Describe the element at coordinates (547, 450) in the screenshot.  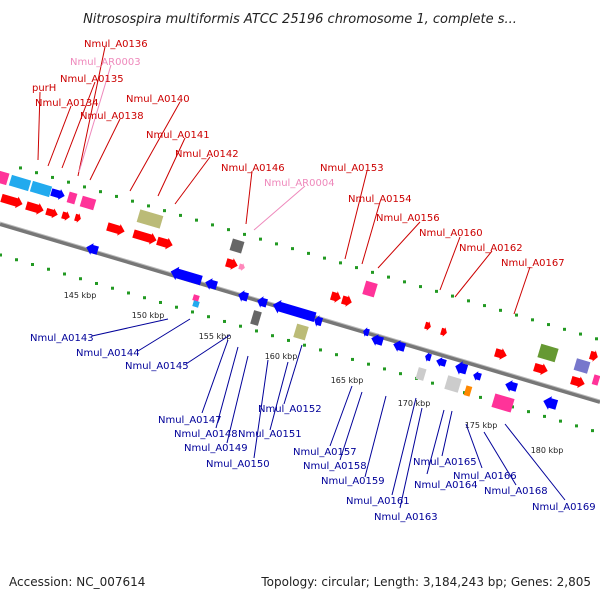
I see `scale-tick-label: 180 kbp` at that location.